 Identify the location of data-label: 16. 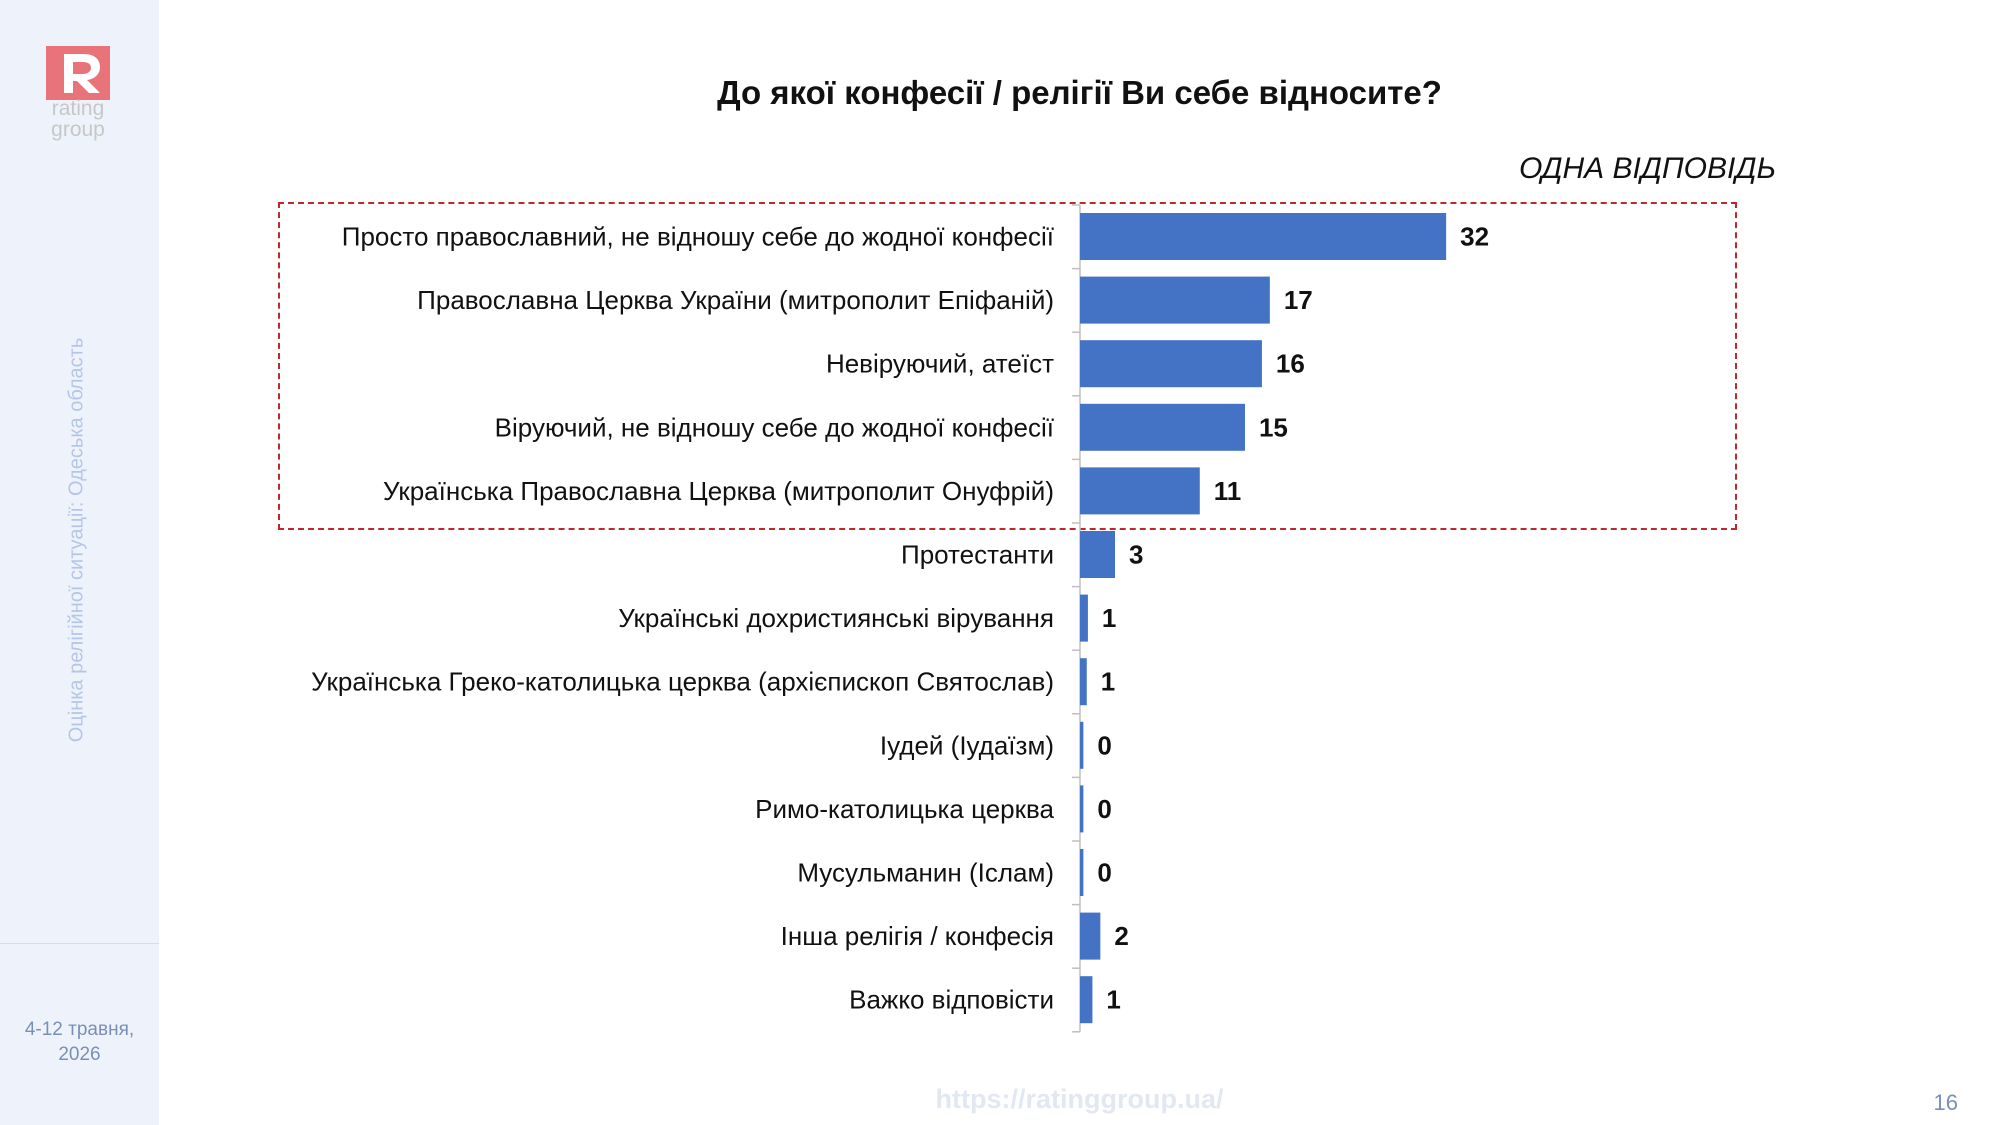
(1290, 364).